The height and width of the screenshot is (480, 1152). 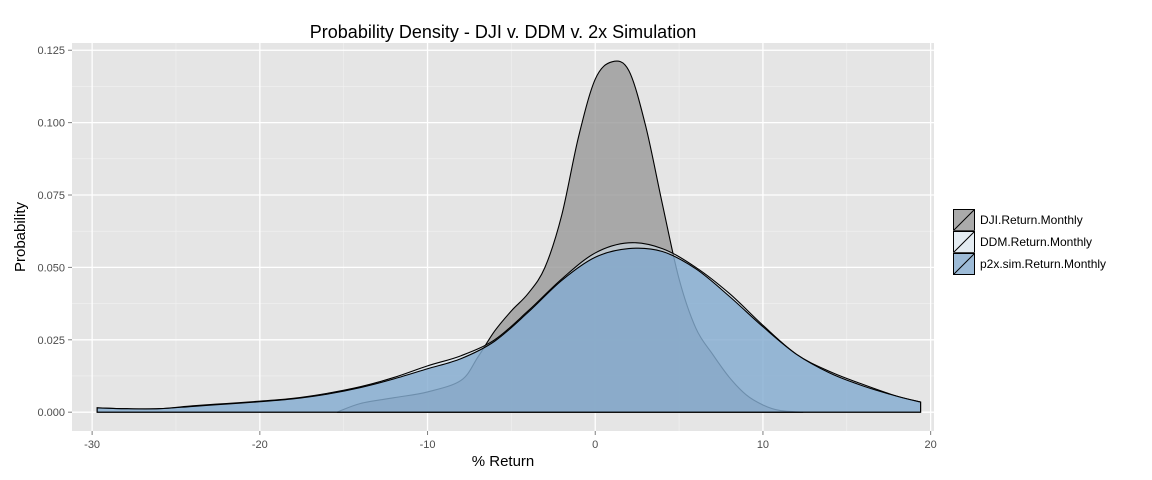 I want to click on legend-label: DDM.Return.Monthly, so click(x=1036, y=242).